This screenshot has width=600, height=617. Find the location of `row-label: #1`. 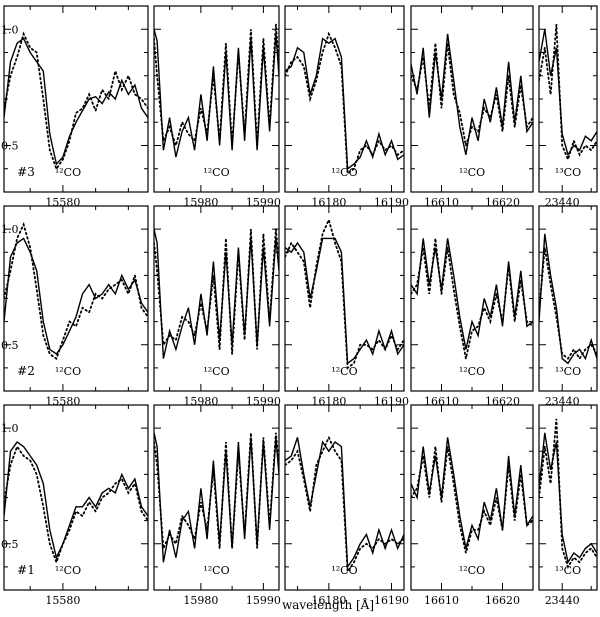

row-label: #1 is located at coordinates (26, 570).